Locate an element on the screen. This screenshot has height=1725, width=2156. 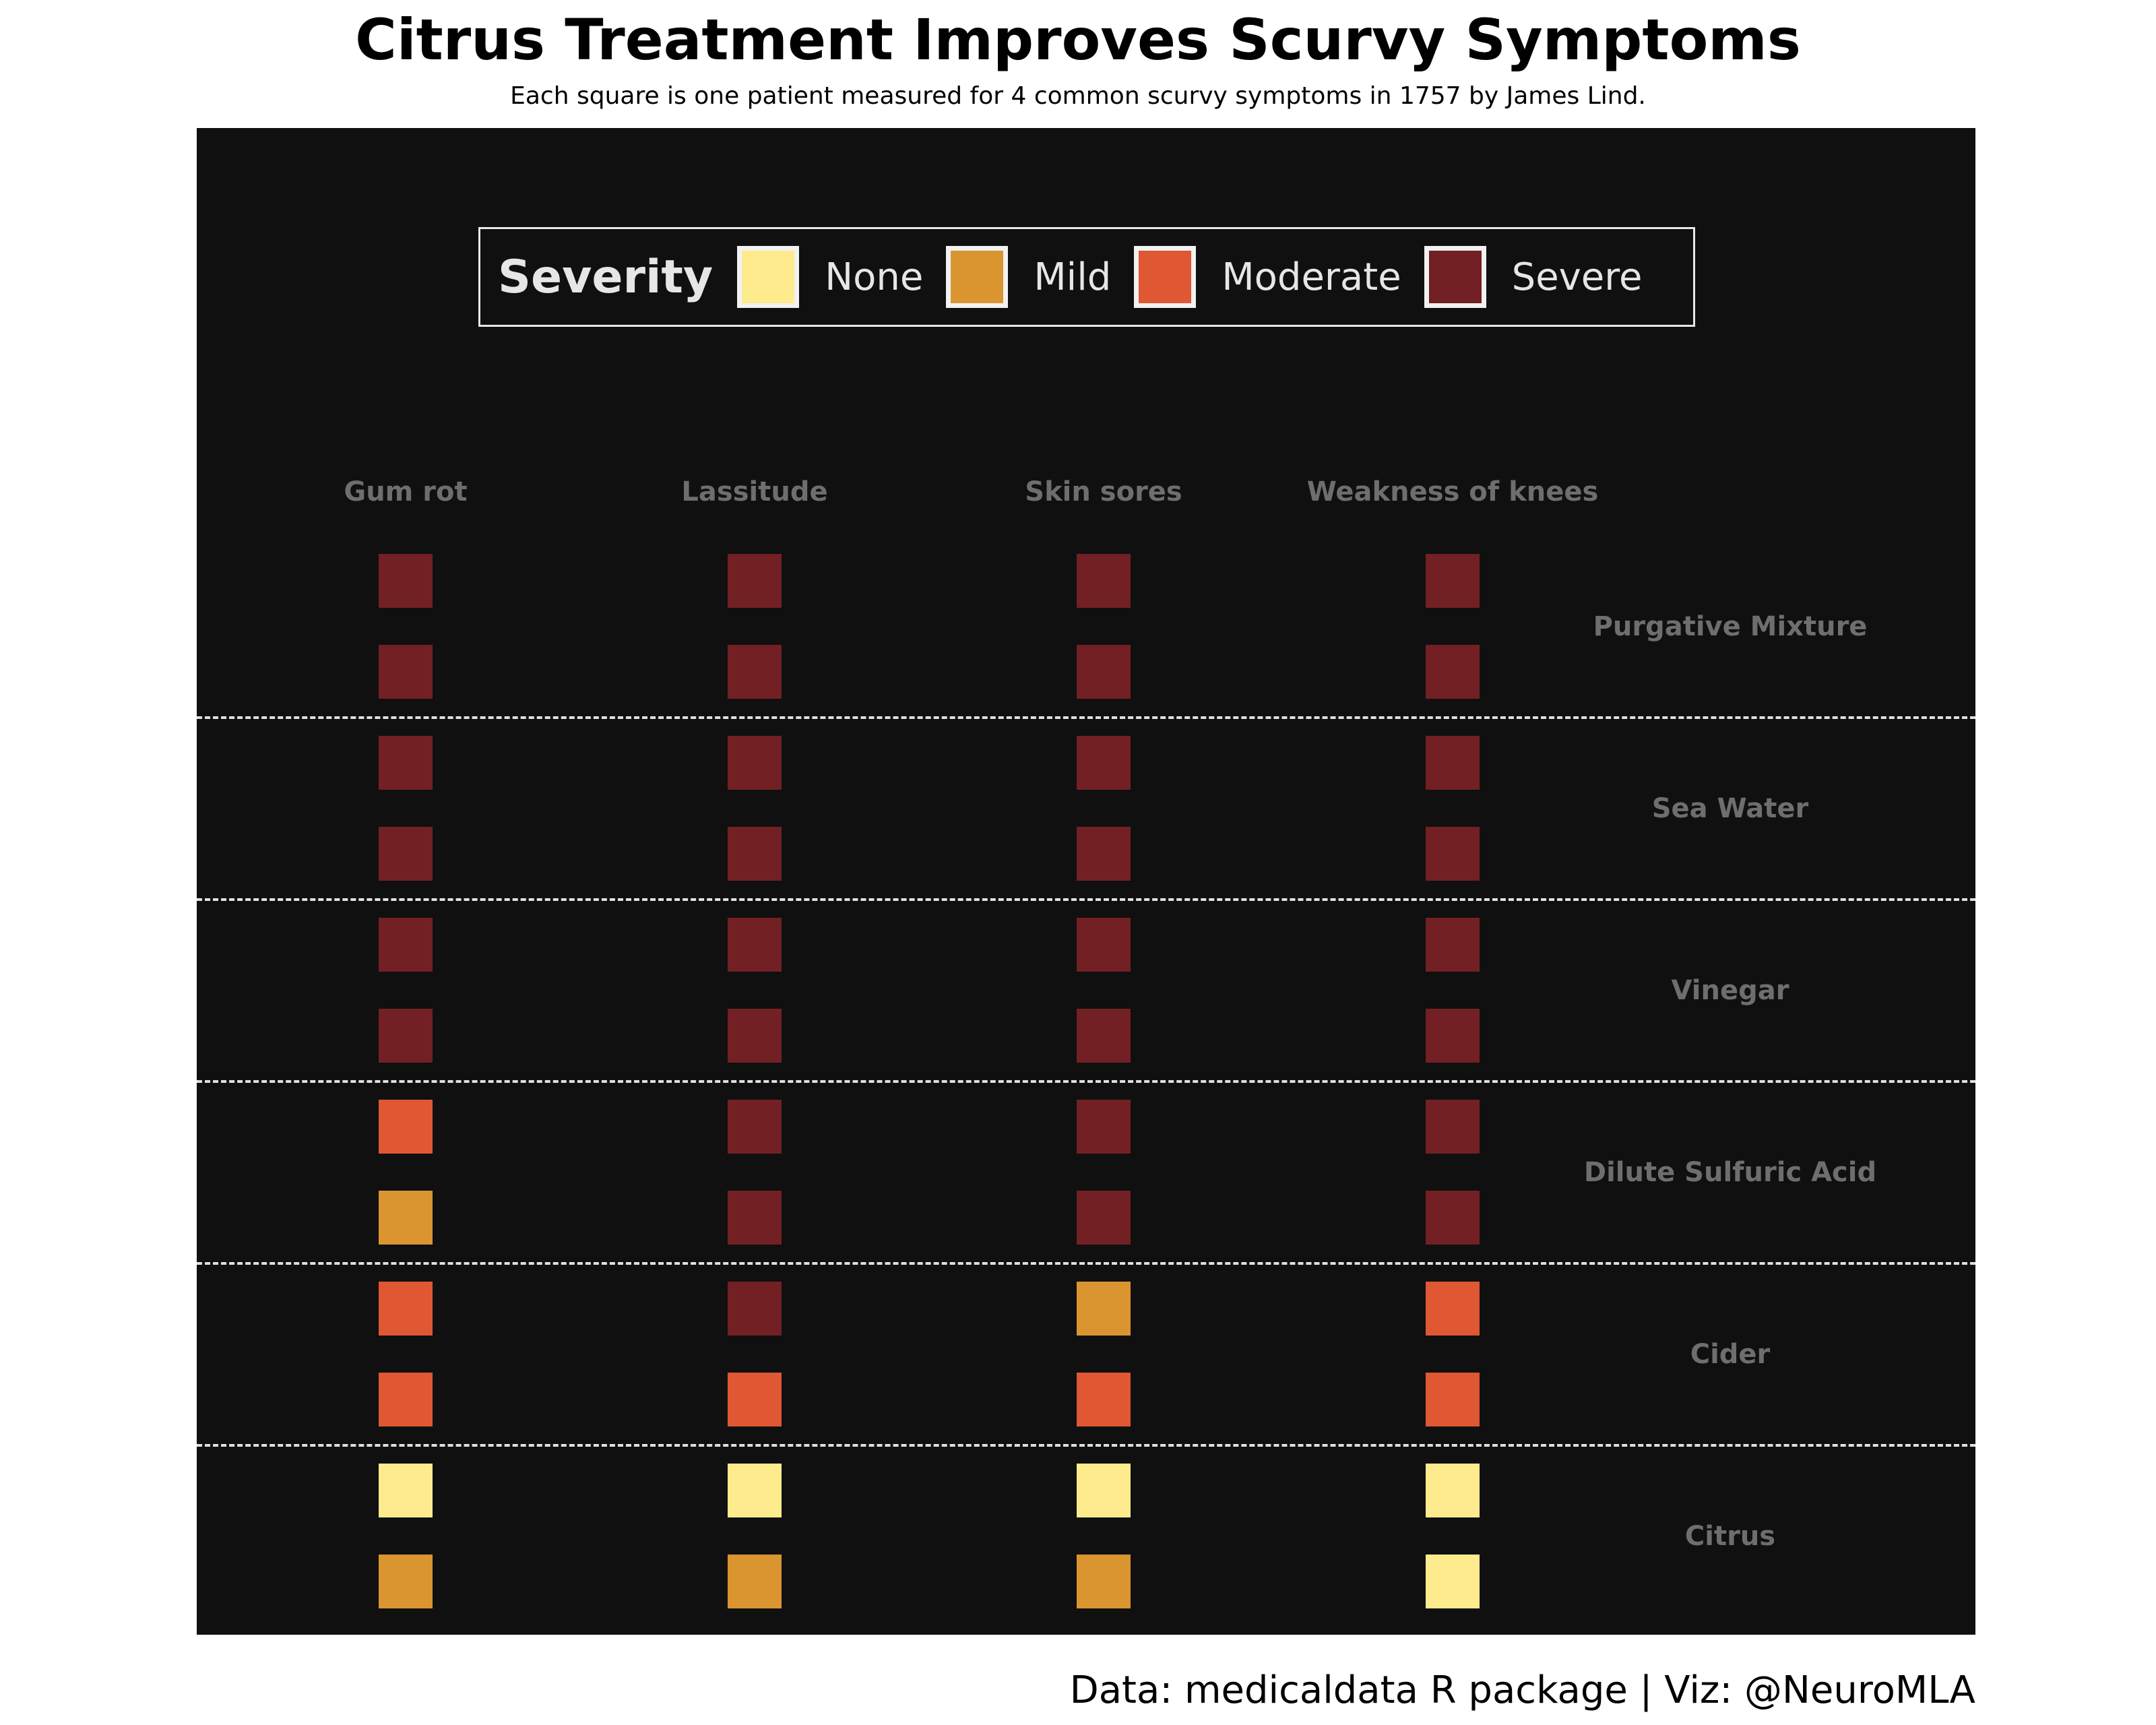
legend-item-mild: Mild is located at coordinates (1028, 277).